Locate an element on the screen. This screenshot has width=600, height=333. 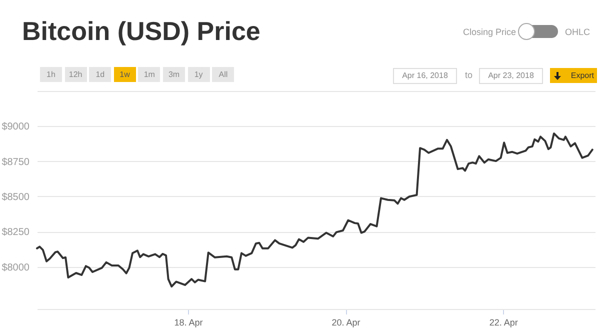
text: Export is located at coordinates (573, 75).